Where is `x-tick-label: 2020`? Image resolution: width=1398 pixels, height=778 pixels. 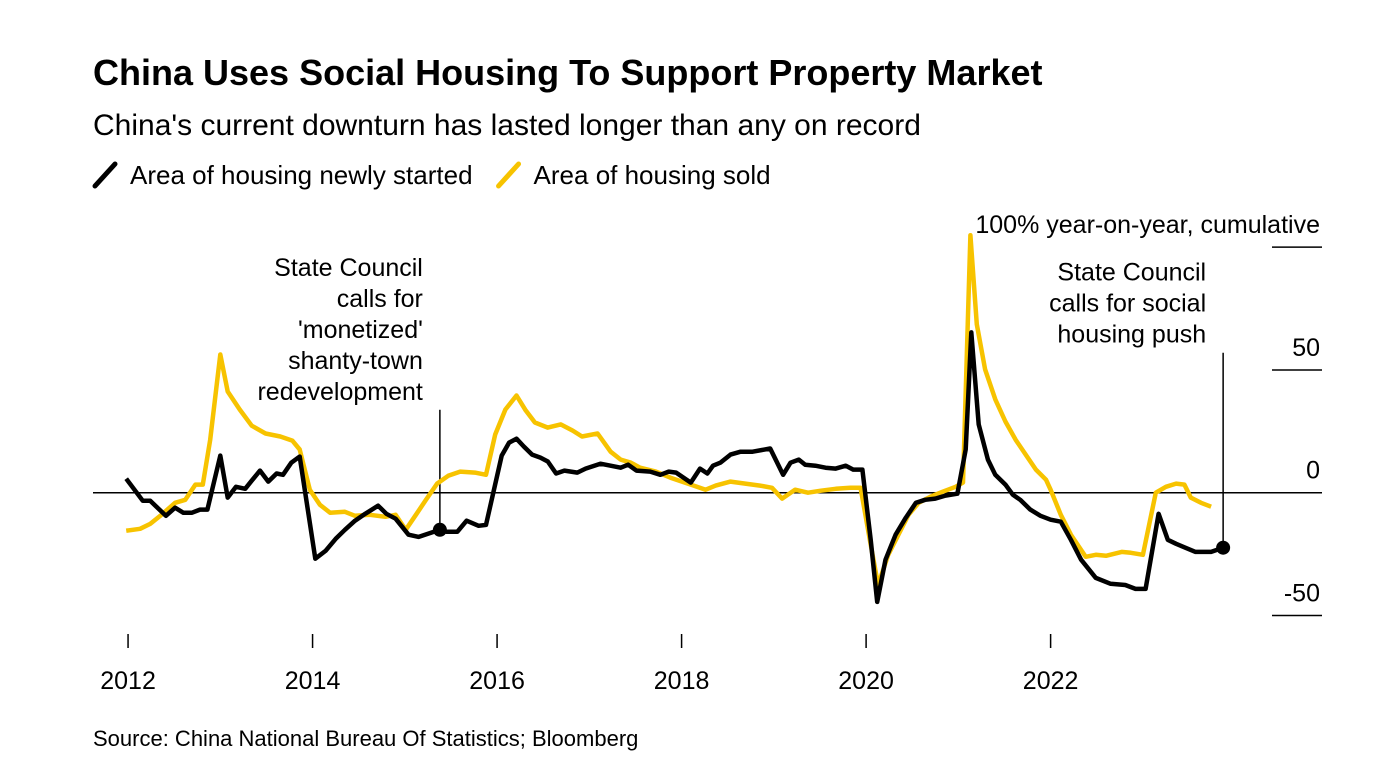
x-tick-label: 2020 is located at coordinates (866, 681).